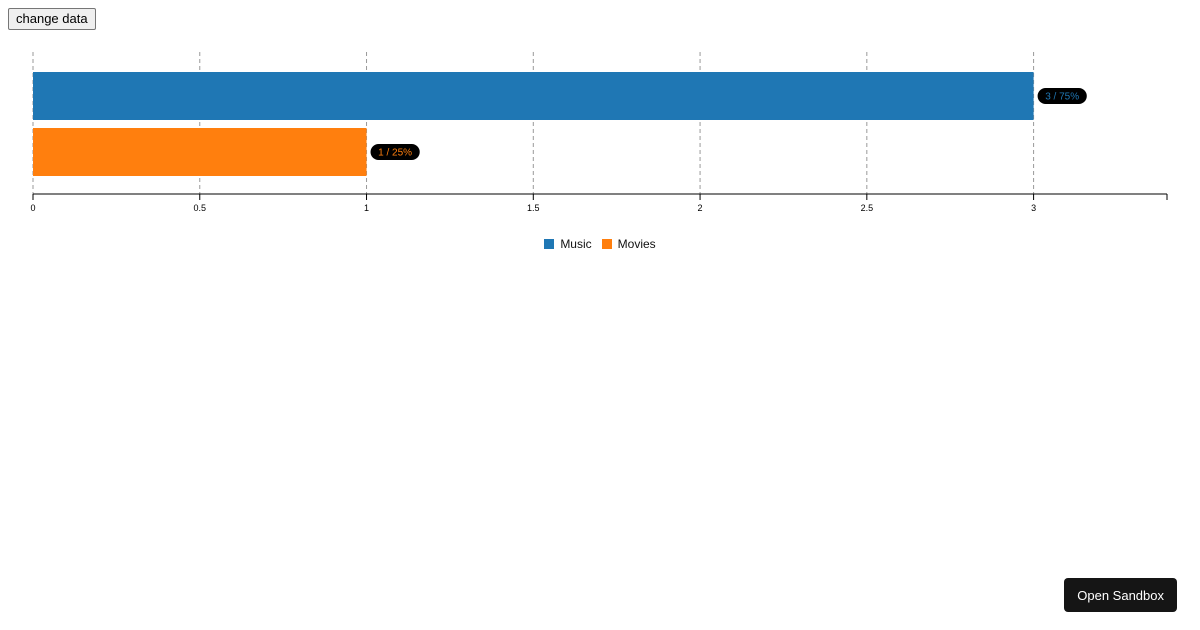  What do you see at coordinates (600, 244) in the screenshot?
I see `legend: Music Movies` at bounding box center [600, 244].